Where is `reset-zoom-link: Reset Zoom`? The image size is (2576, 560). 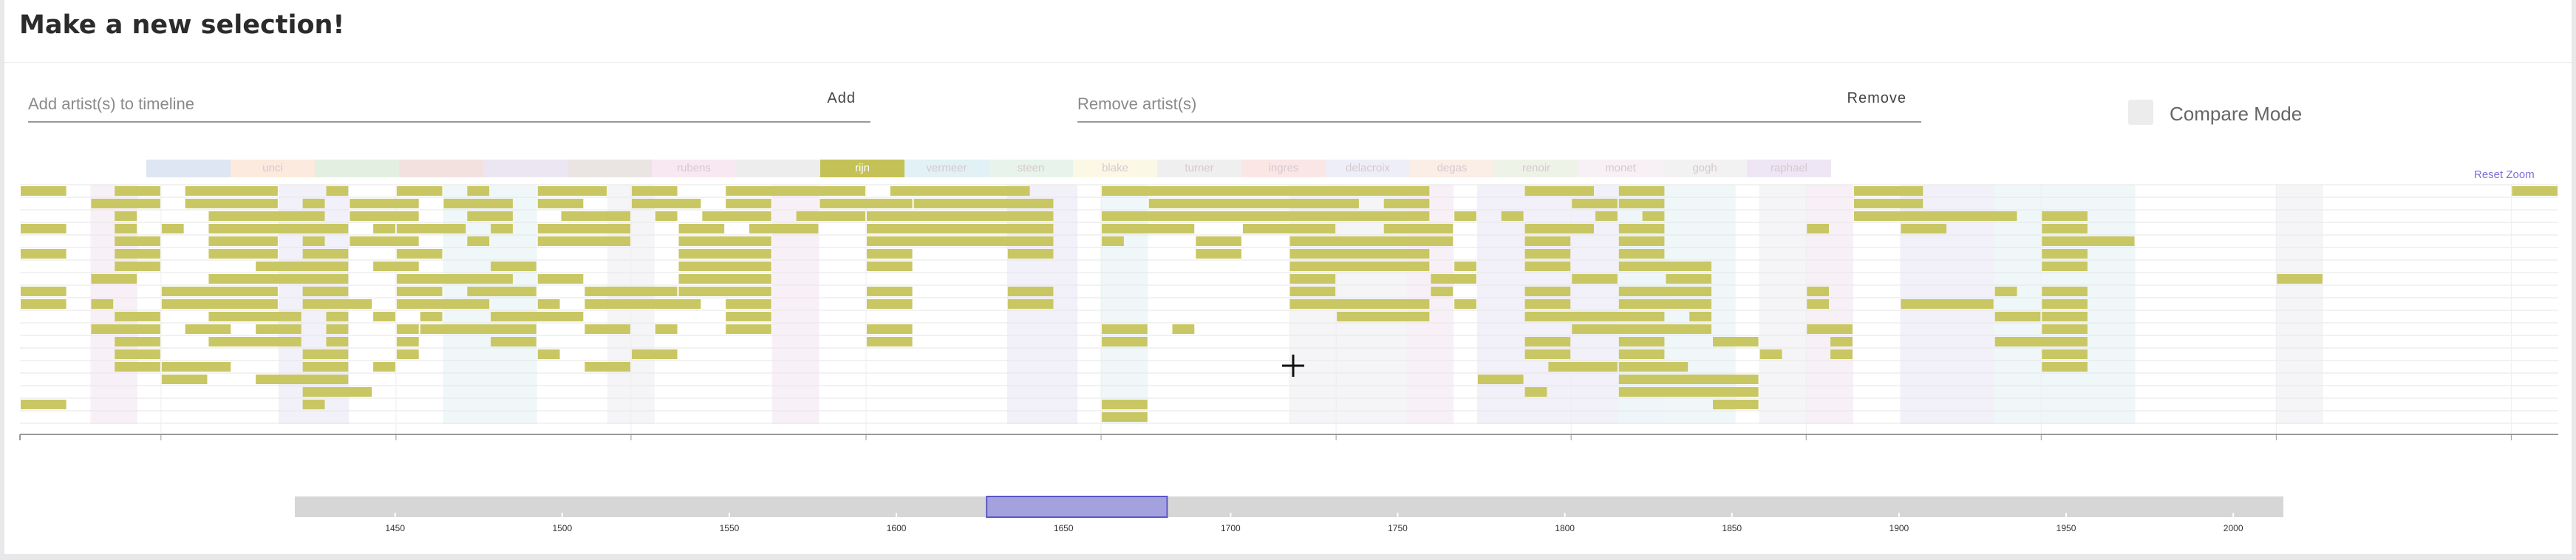
reset-zoom-link: Reset Zoom is located at coordinates (2504, 174).